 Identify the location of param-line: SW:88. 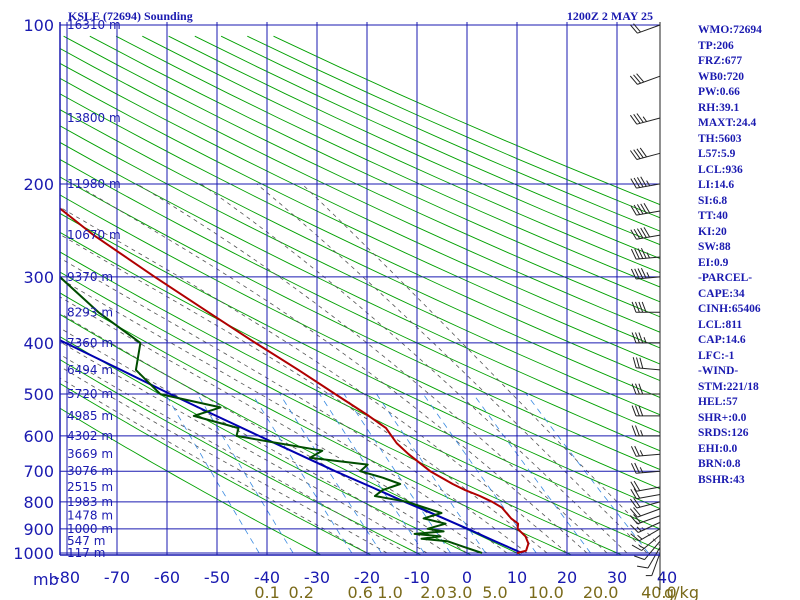
(714, 247).